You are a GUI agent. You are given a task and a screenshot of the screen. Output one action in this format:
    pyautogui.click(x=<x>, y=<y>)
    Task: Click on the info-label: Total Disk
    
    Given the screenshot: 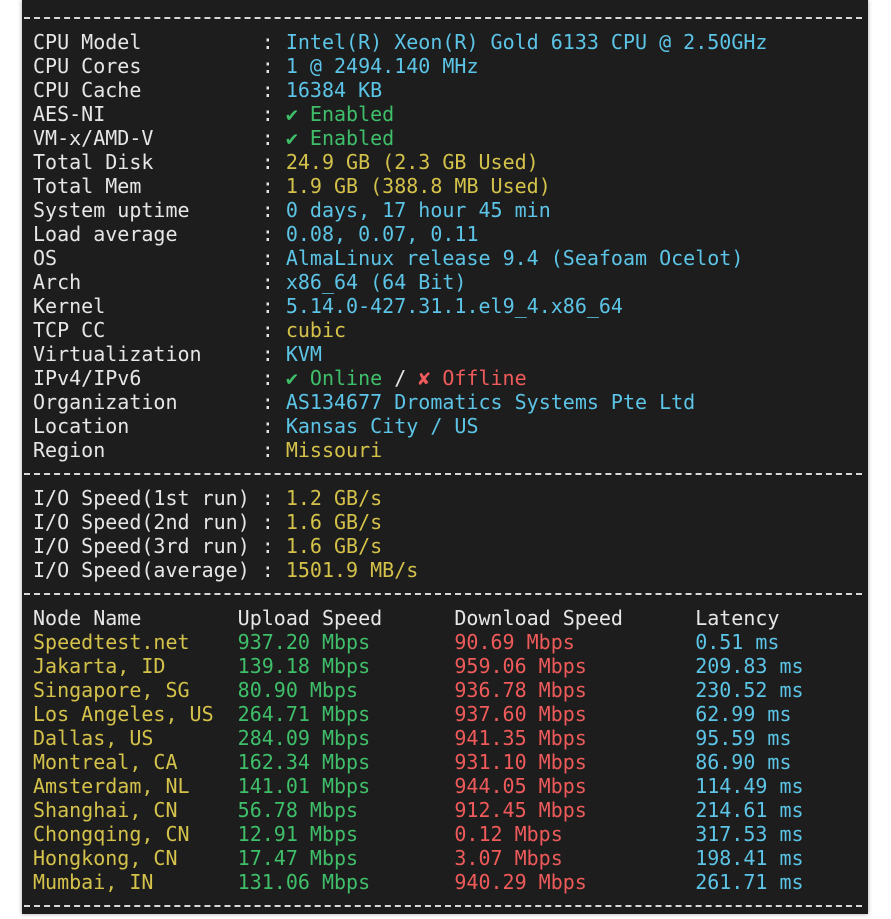 What is the action you would take?
    pyautogui.click(x=93, y=162)
    